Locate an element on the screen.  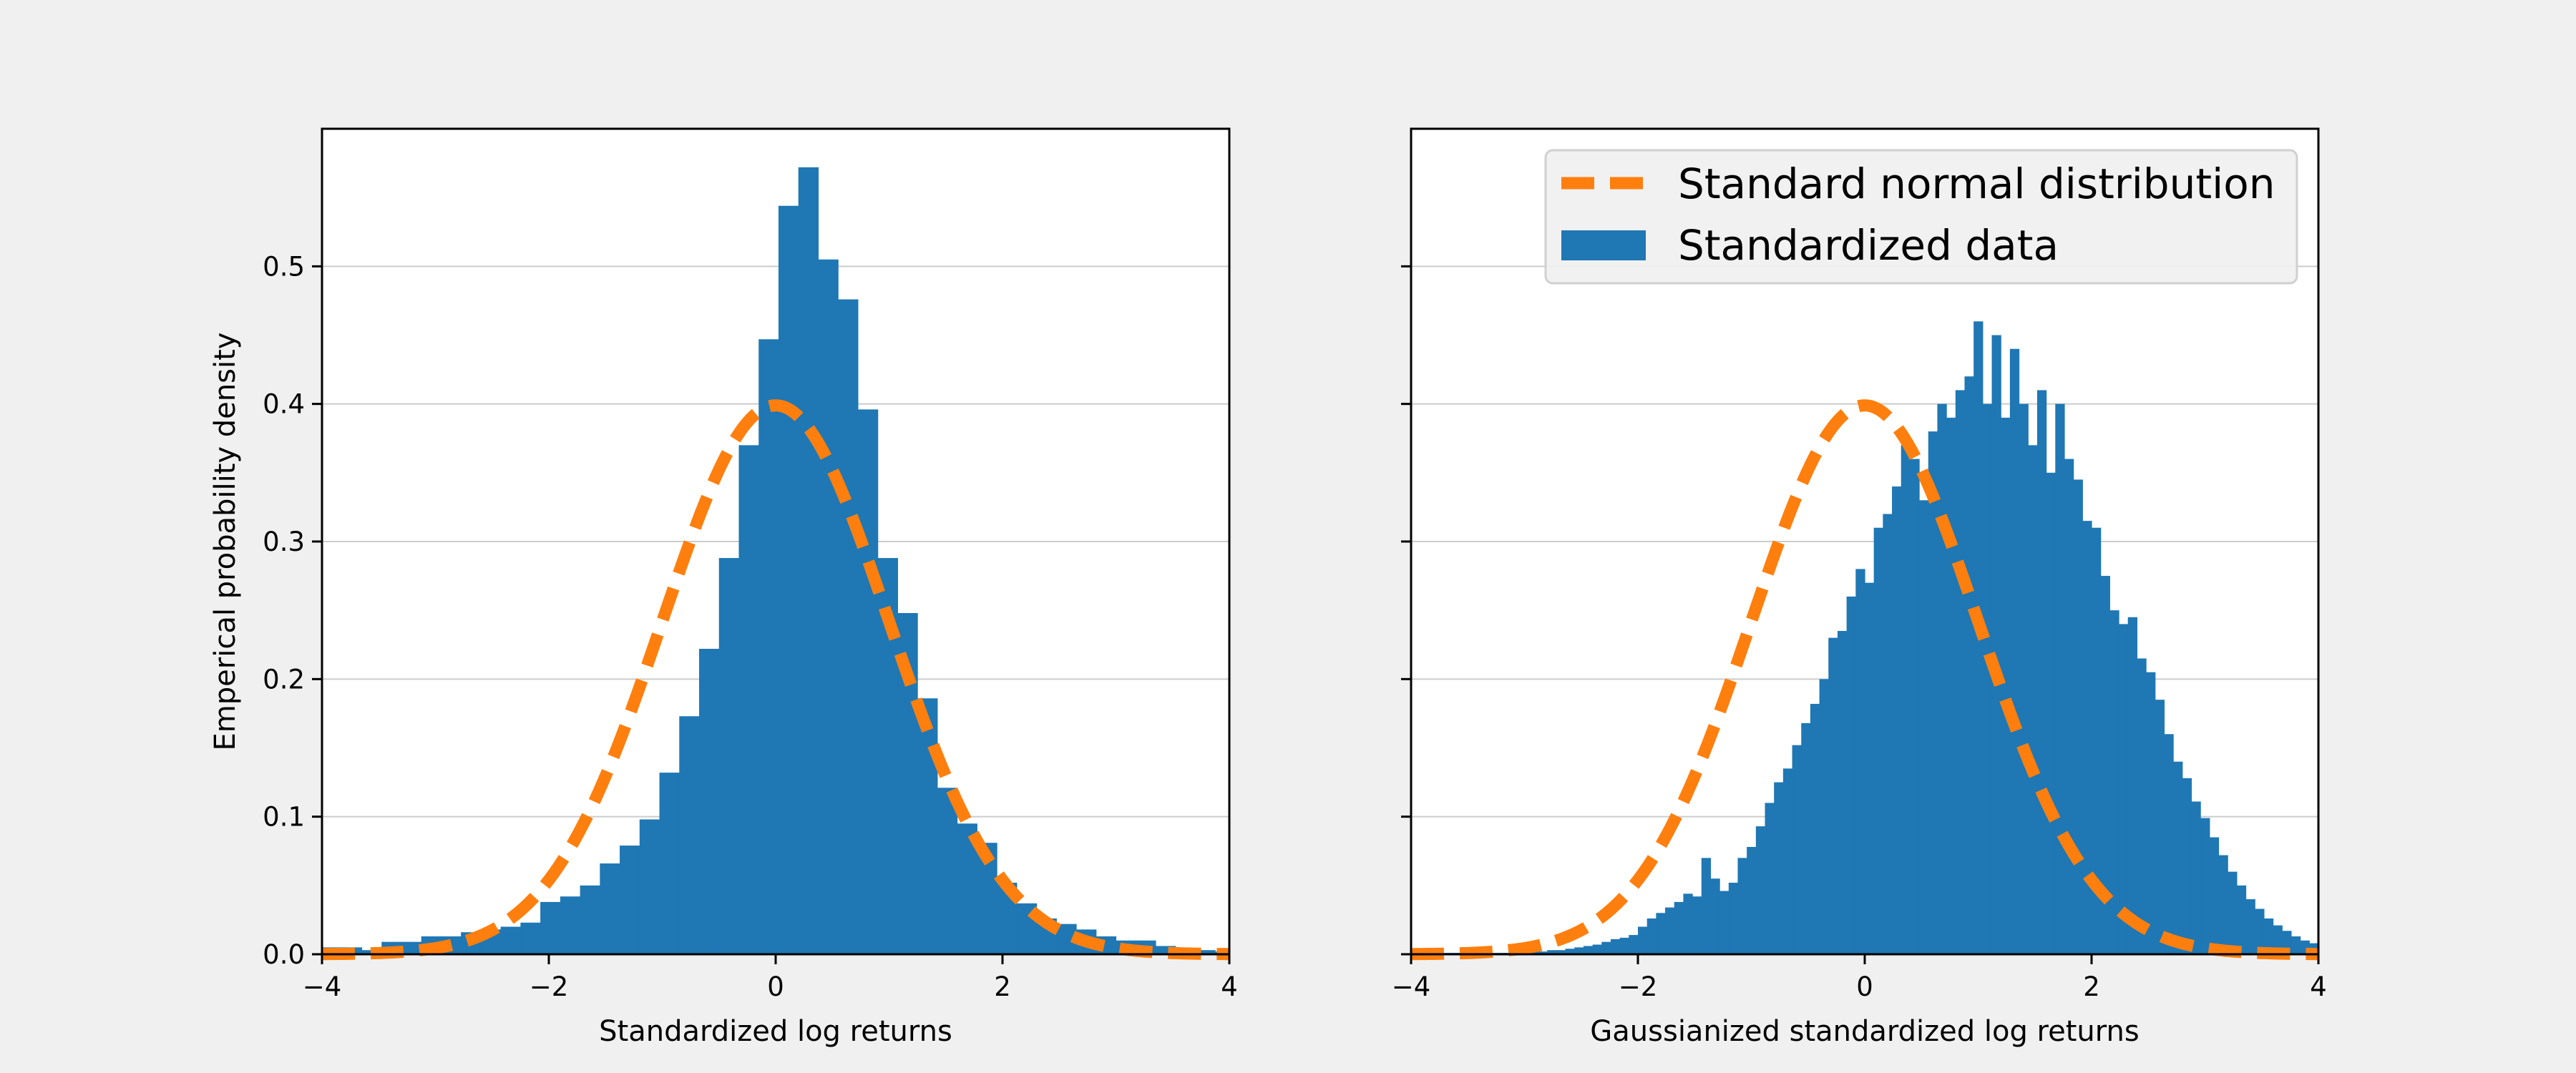
x-axis-label: Gaussianized standardized log returns is located at coordinates (1864, 1031).